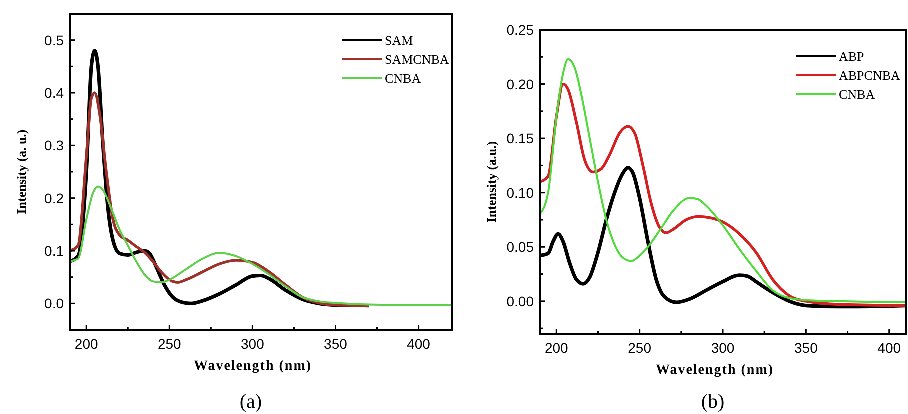 This screenshot has width=908, height=414. Describe the element at coordinates (399, 40) in the screenshot. I see `legend-label: SAM` at that location.